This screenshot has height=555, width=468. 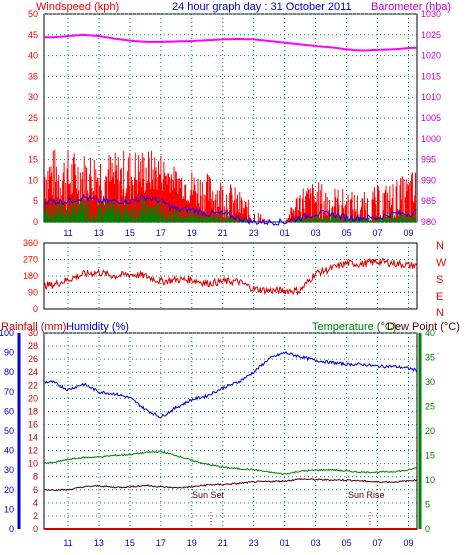 I want to click on humidity-tick-label: 80, so click(x=9, y=372).